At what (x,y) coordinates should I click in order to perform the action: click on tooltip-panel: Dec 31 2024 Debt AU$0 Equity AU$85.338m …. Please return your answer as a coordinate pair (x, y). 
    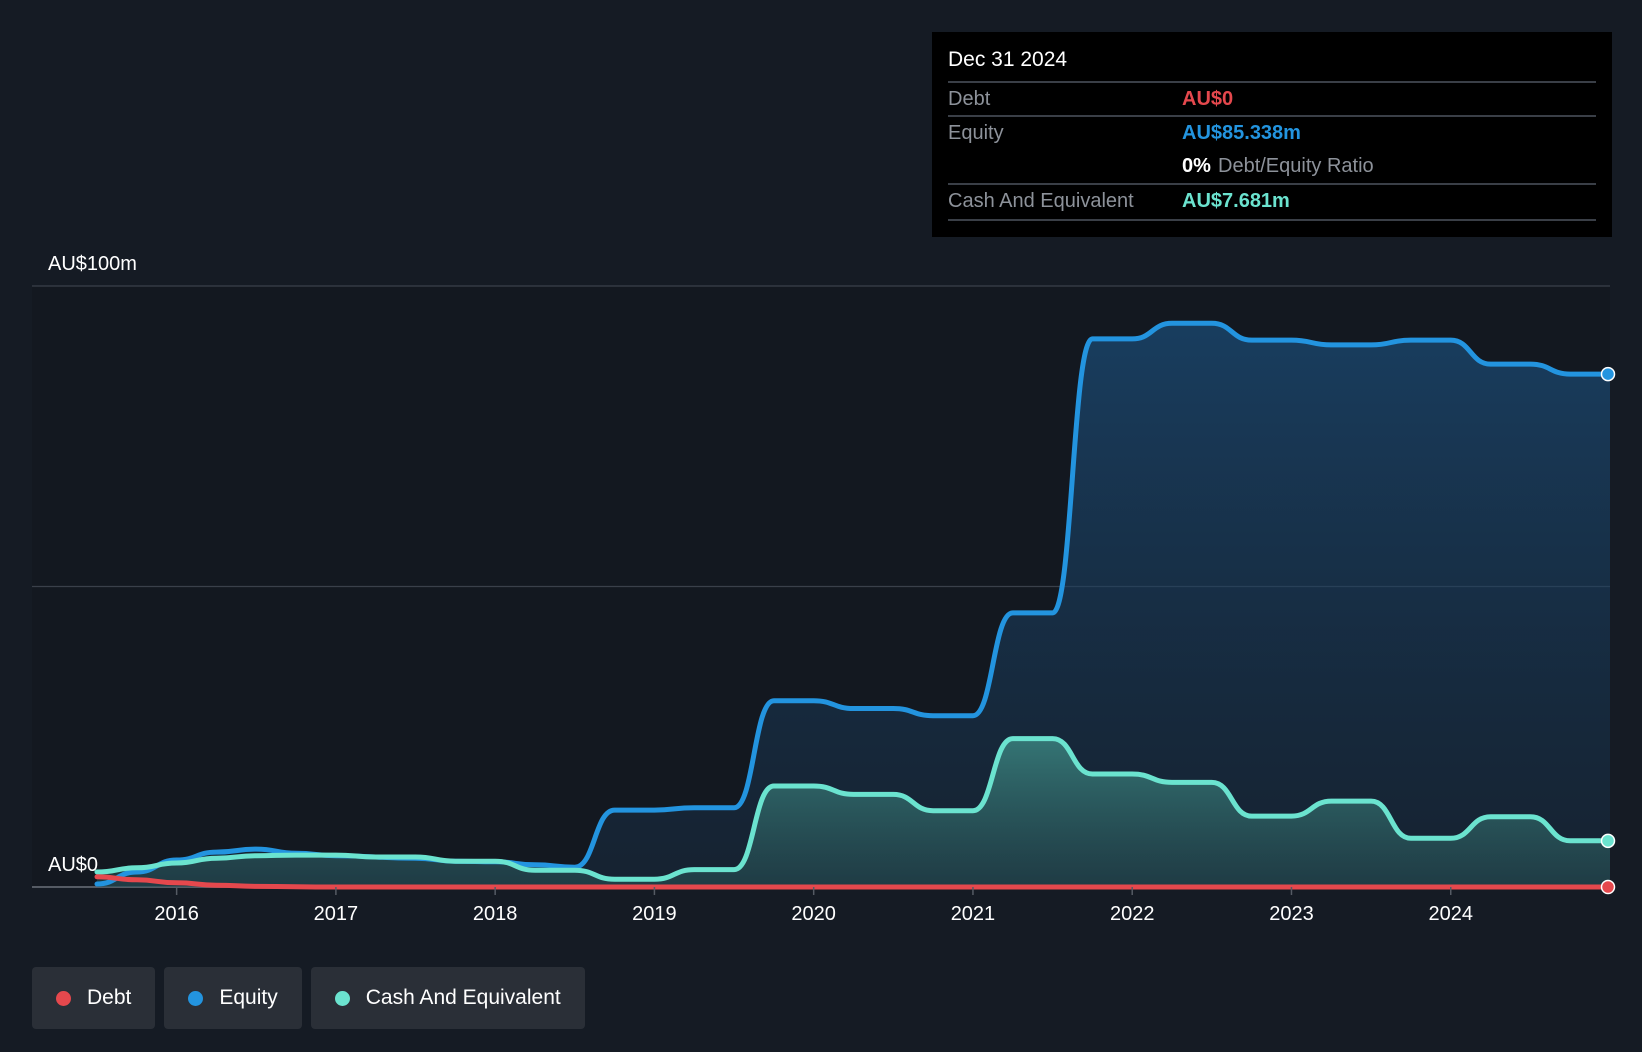
    Looking at the image, I should click on (1272, 134).